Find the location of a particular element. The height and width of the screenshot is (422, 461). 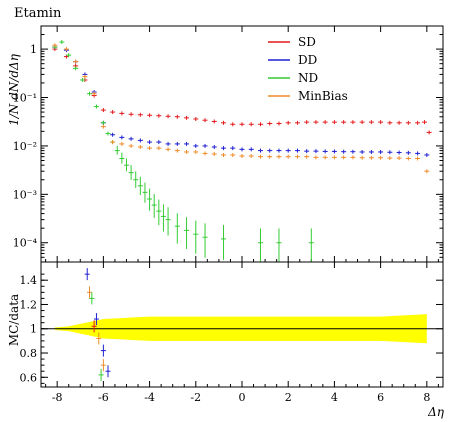

ratio-tick-label: 0.8 is located at coordinates (29, 353).